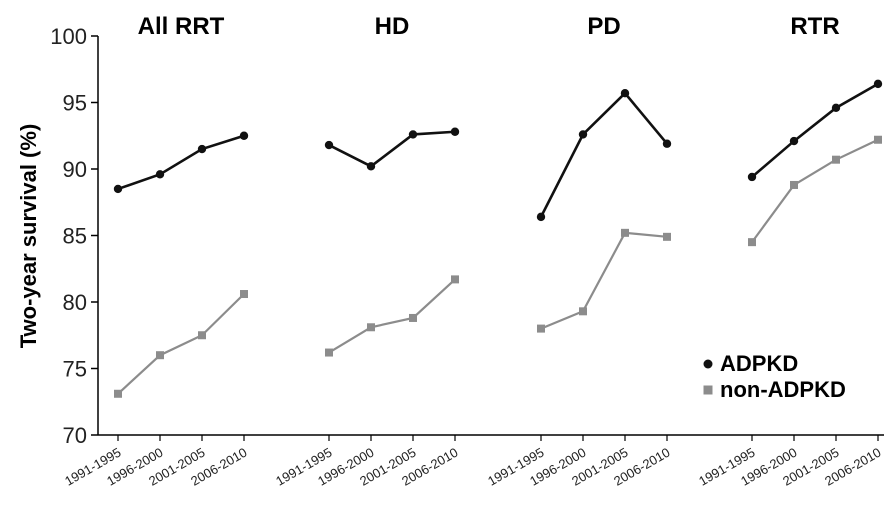  I want to click on y-tick-label: 70, so click(75, 435).